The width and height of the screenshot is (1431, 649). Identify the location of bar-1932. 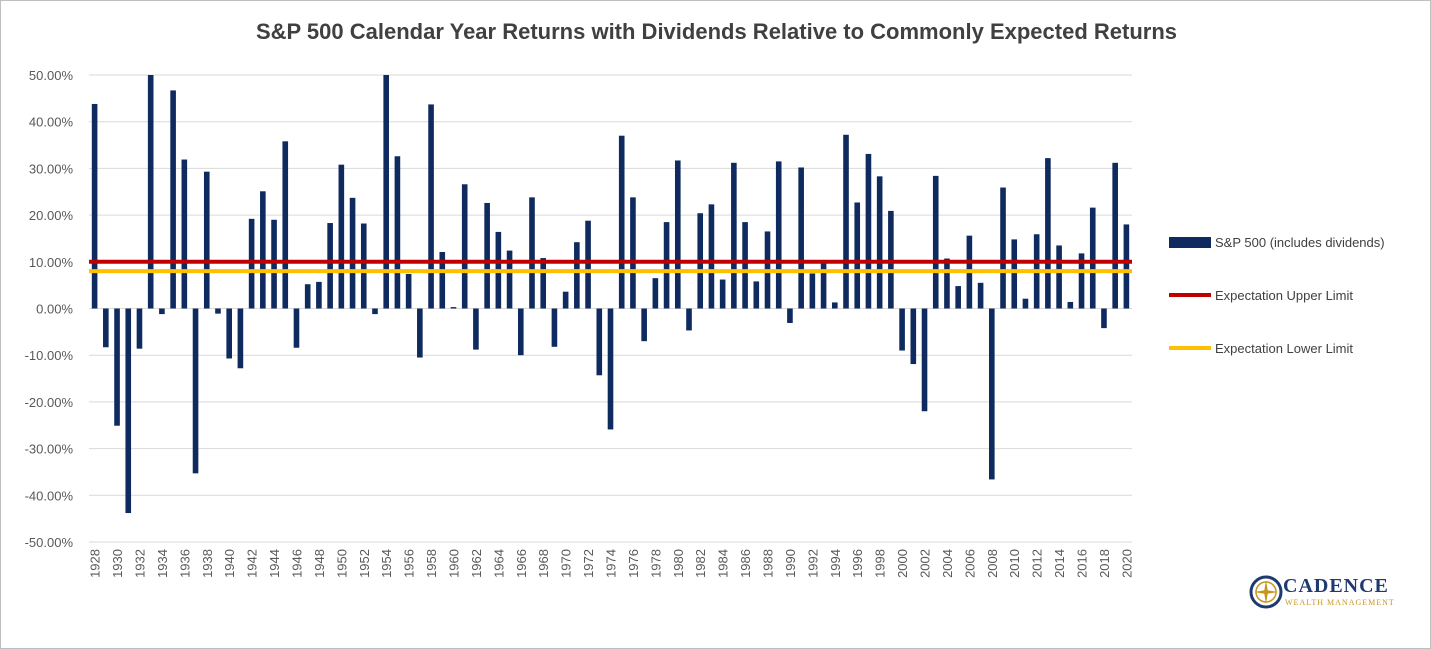
(139, 328).